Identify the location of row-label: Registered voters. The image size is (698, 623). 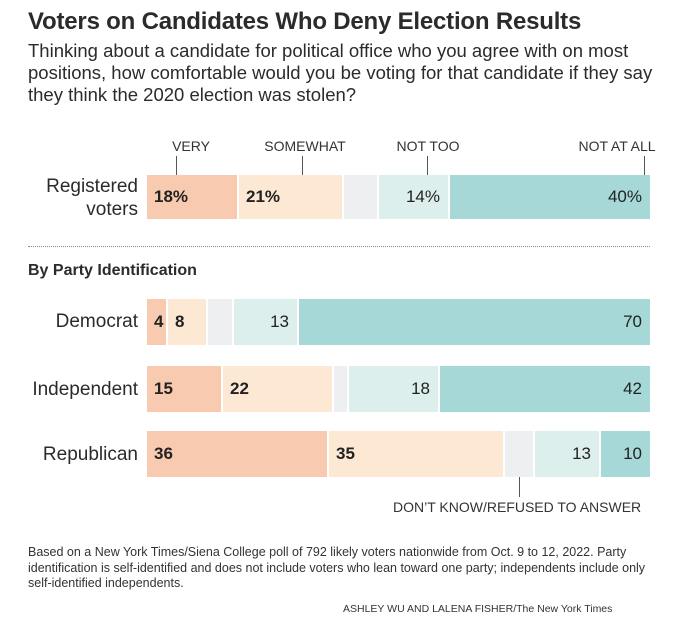
(92, 198).